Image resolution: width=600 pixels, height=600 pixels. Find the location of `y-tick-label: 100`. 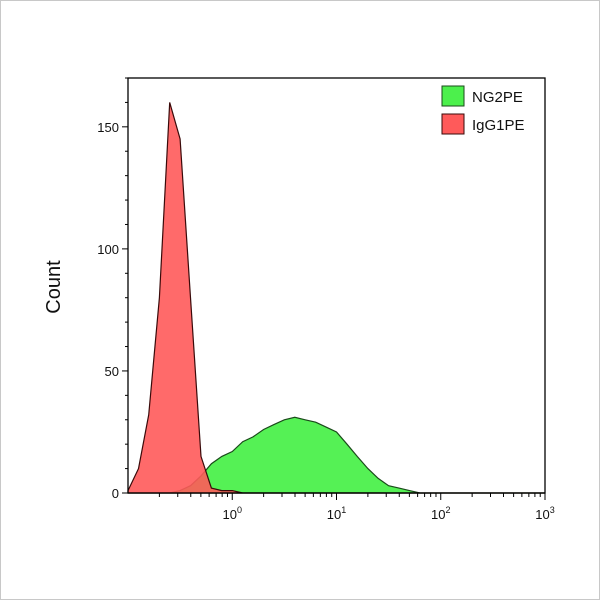

y-tick-label: 100 is located at coordinates (108, 249).